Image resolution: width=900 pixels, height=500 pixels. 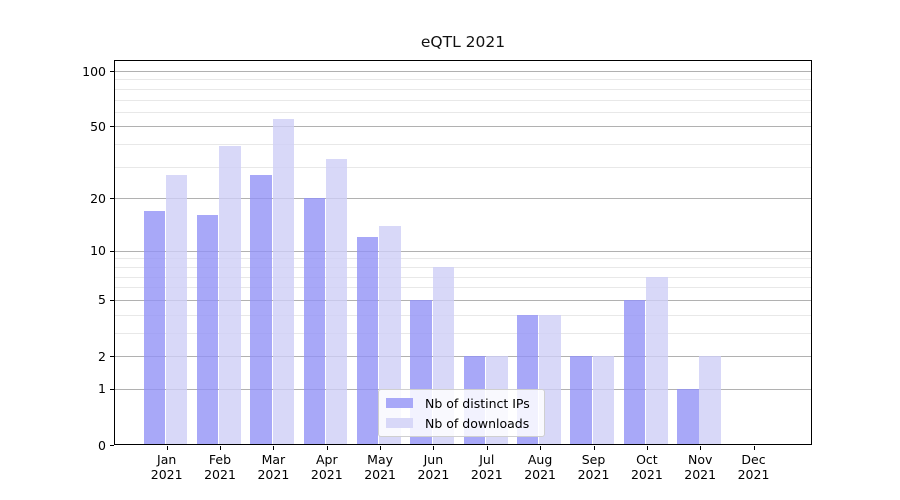 What do you see at coordinates (380, 467) in the screenshot?
I see `x-tick-label-may: May 2021` at bounding box center [380, 467].